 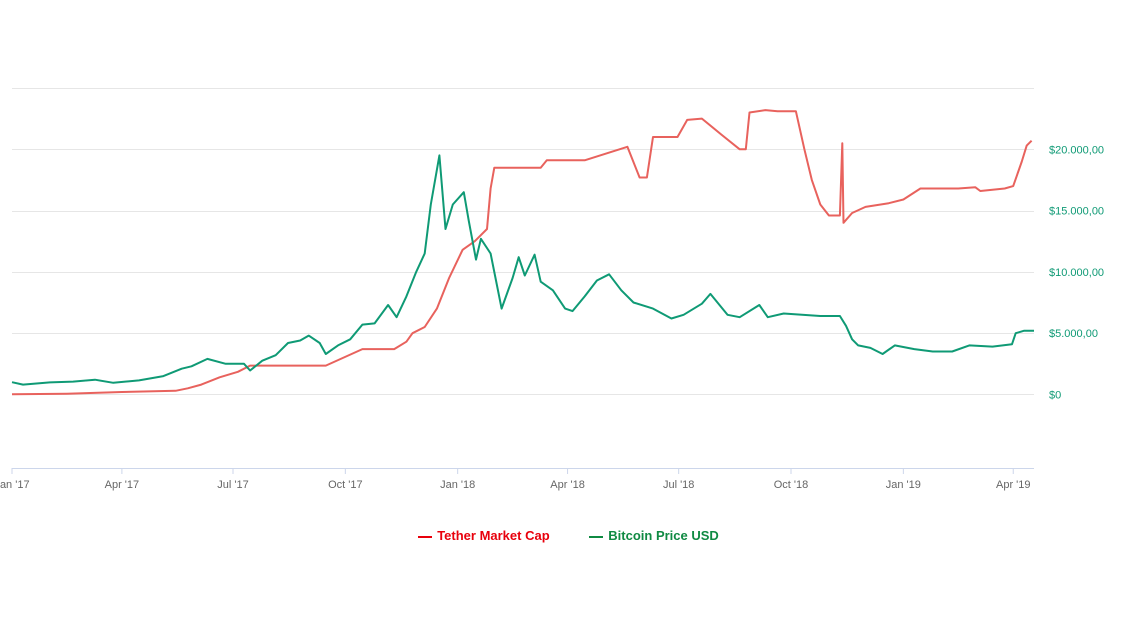 I want to click on y-tick-label: $10.000,00, so click(x=1076, y=273).